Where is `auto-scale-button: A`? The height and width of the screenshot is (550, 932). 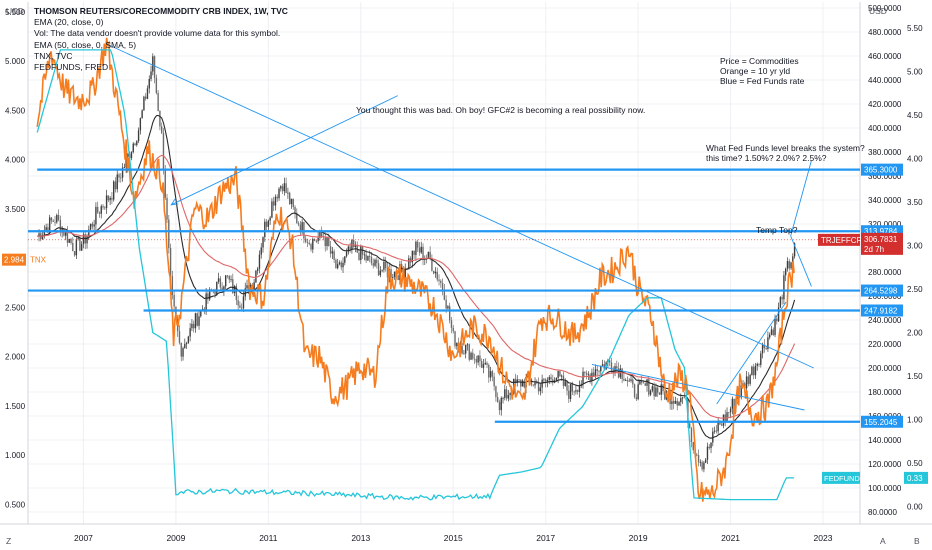
auto-scale-button: A is located at coordinates (883, 541).